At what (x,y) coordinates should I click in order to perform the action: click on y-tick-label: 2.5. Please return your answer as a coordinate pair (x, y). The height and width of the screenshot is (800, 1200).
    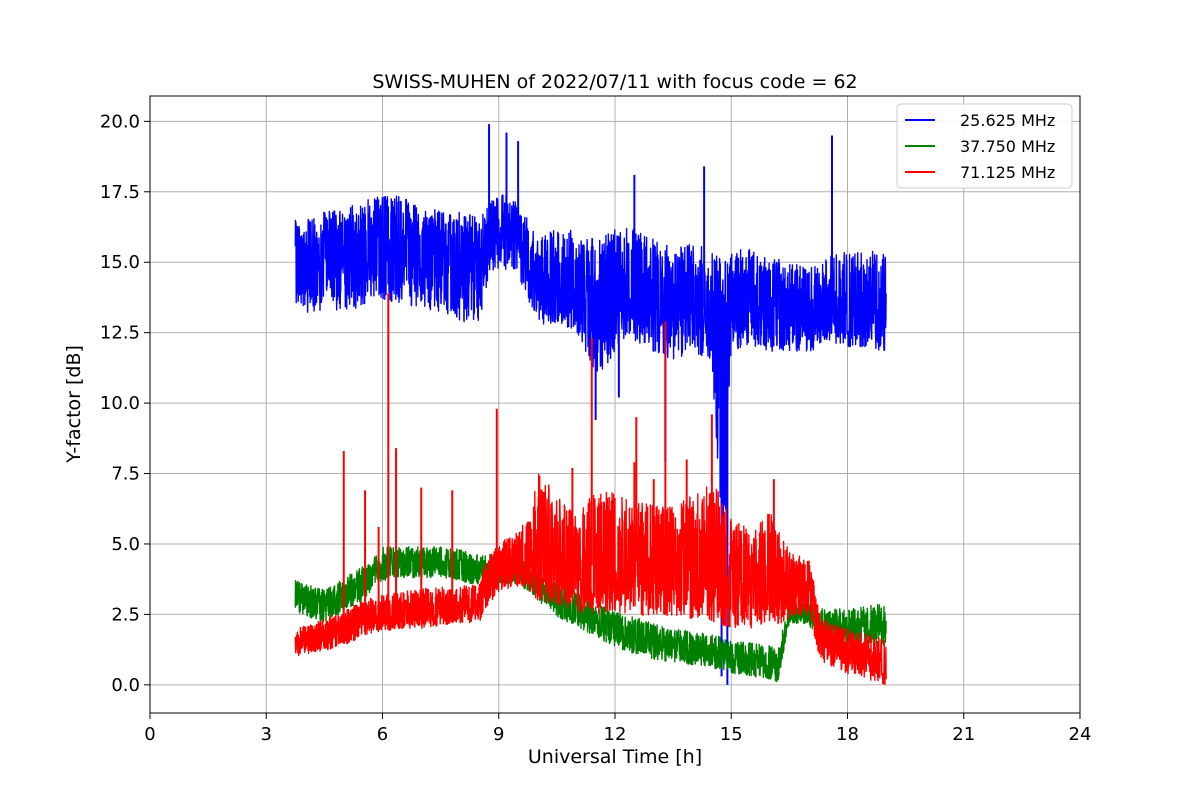
    Looking at the image, I should click on (125, 614).